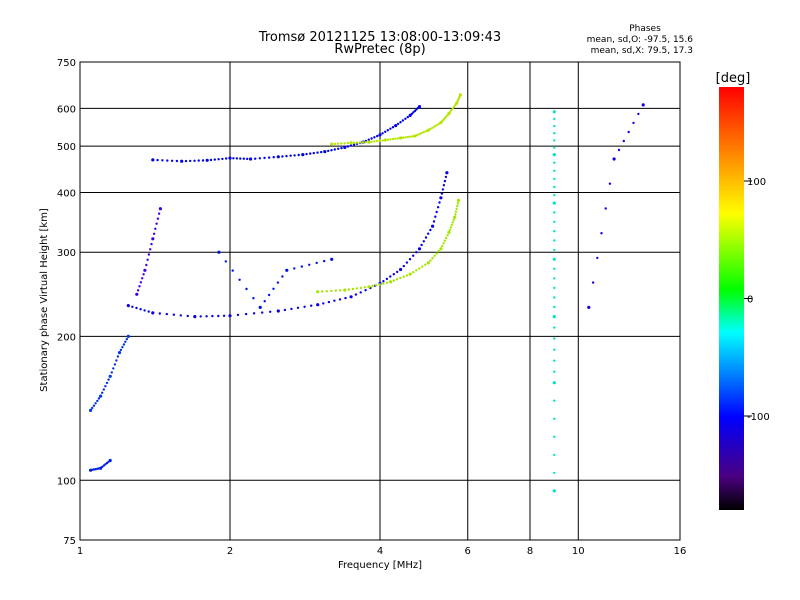 This screenshot has width=800, height=600. What do you see at coordinates (380, 551) in the screenshot?
I see `x-tick-label: 4` at bounding box center [380, 551].